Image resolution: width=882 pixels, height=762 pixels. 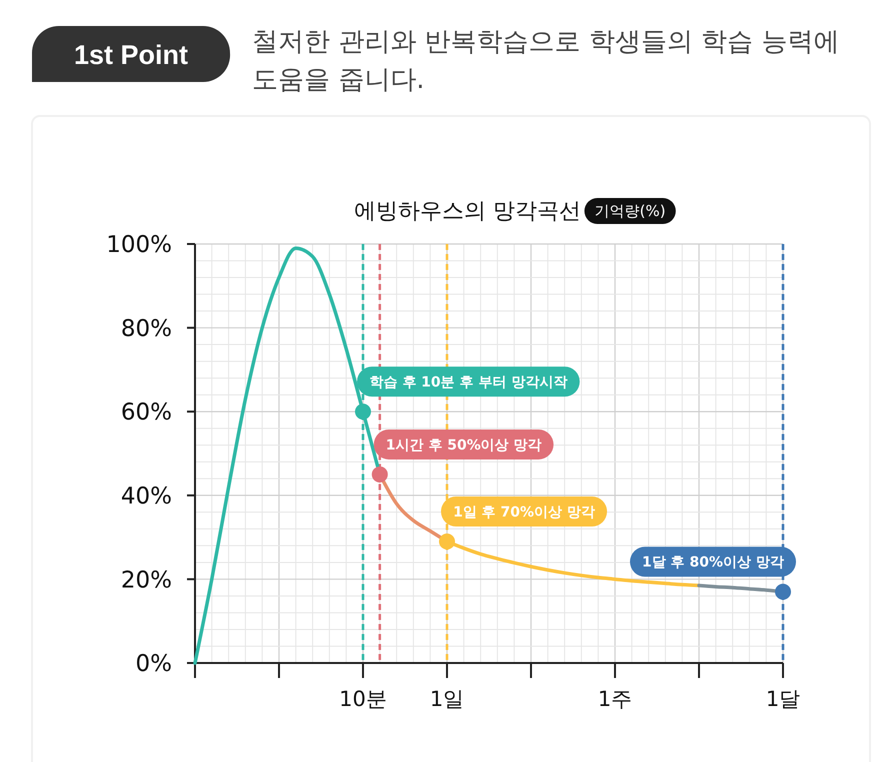 What do you see at coordinates (146, 329) in the screenshot?
I see `y-tick-label: 80%` at bounding box center [146, 329].